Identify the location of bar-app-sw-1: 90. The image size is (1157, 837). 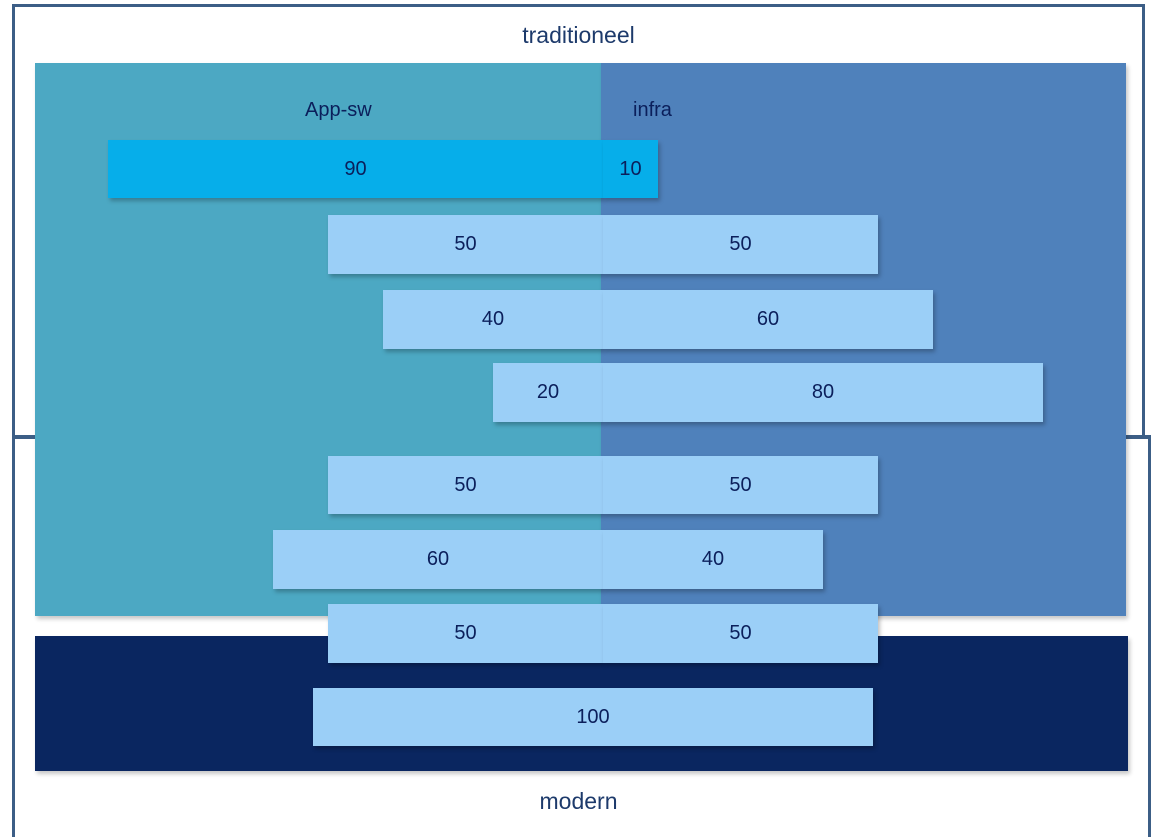
(355, 169).